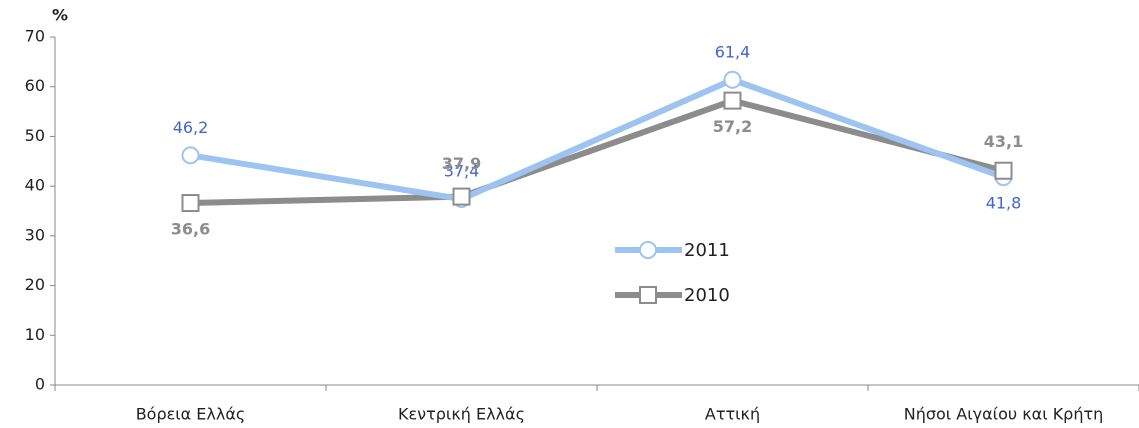 The height and width of the screenshot is (428, 1139). Describe the element at coordinates (733, 51) in the screenshot. I see `data-label: 61,4` at that location.